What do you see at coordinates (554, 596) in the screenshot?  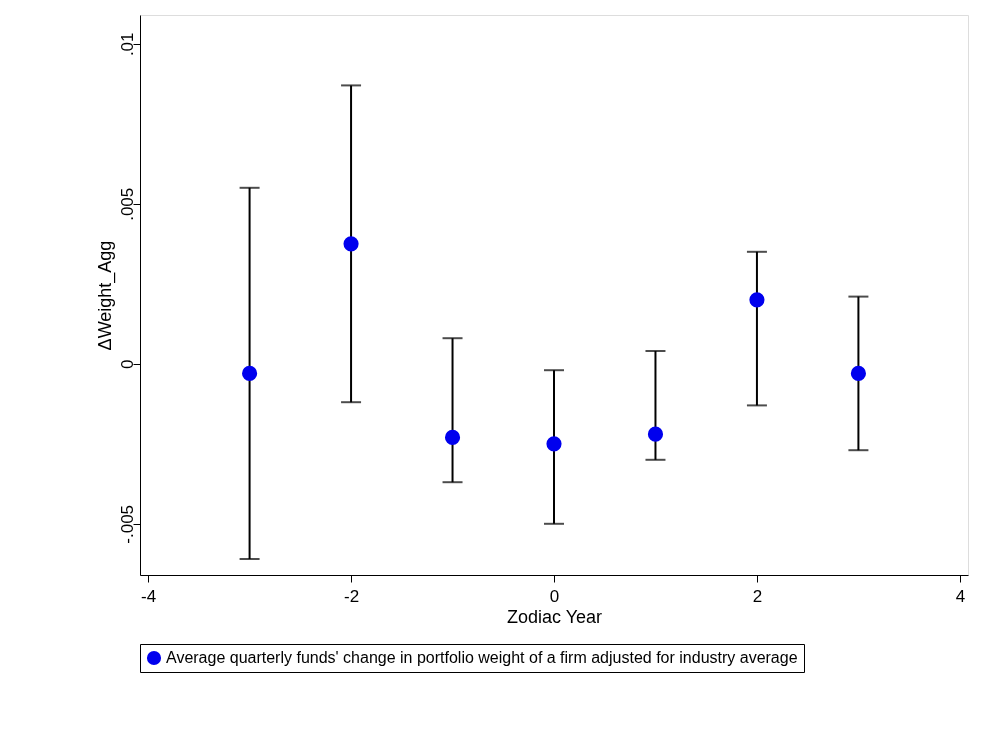 I see `x-tick-label: 0` at bounding box center [554, 596].